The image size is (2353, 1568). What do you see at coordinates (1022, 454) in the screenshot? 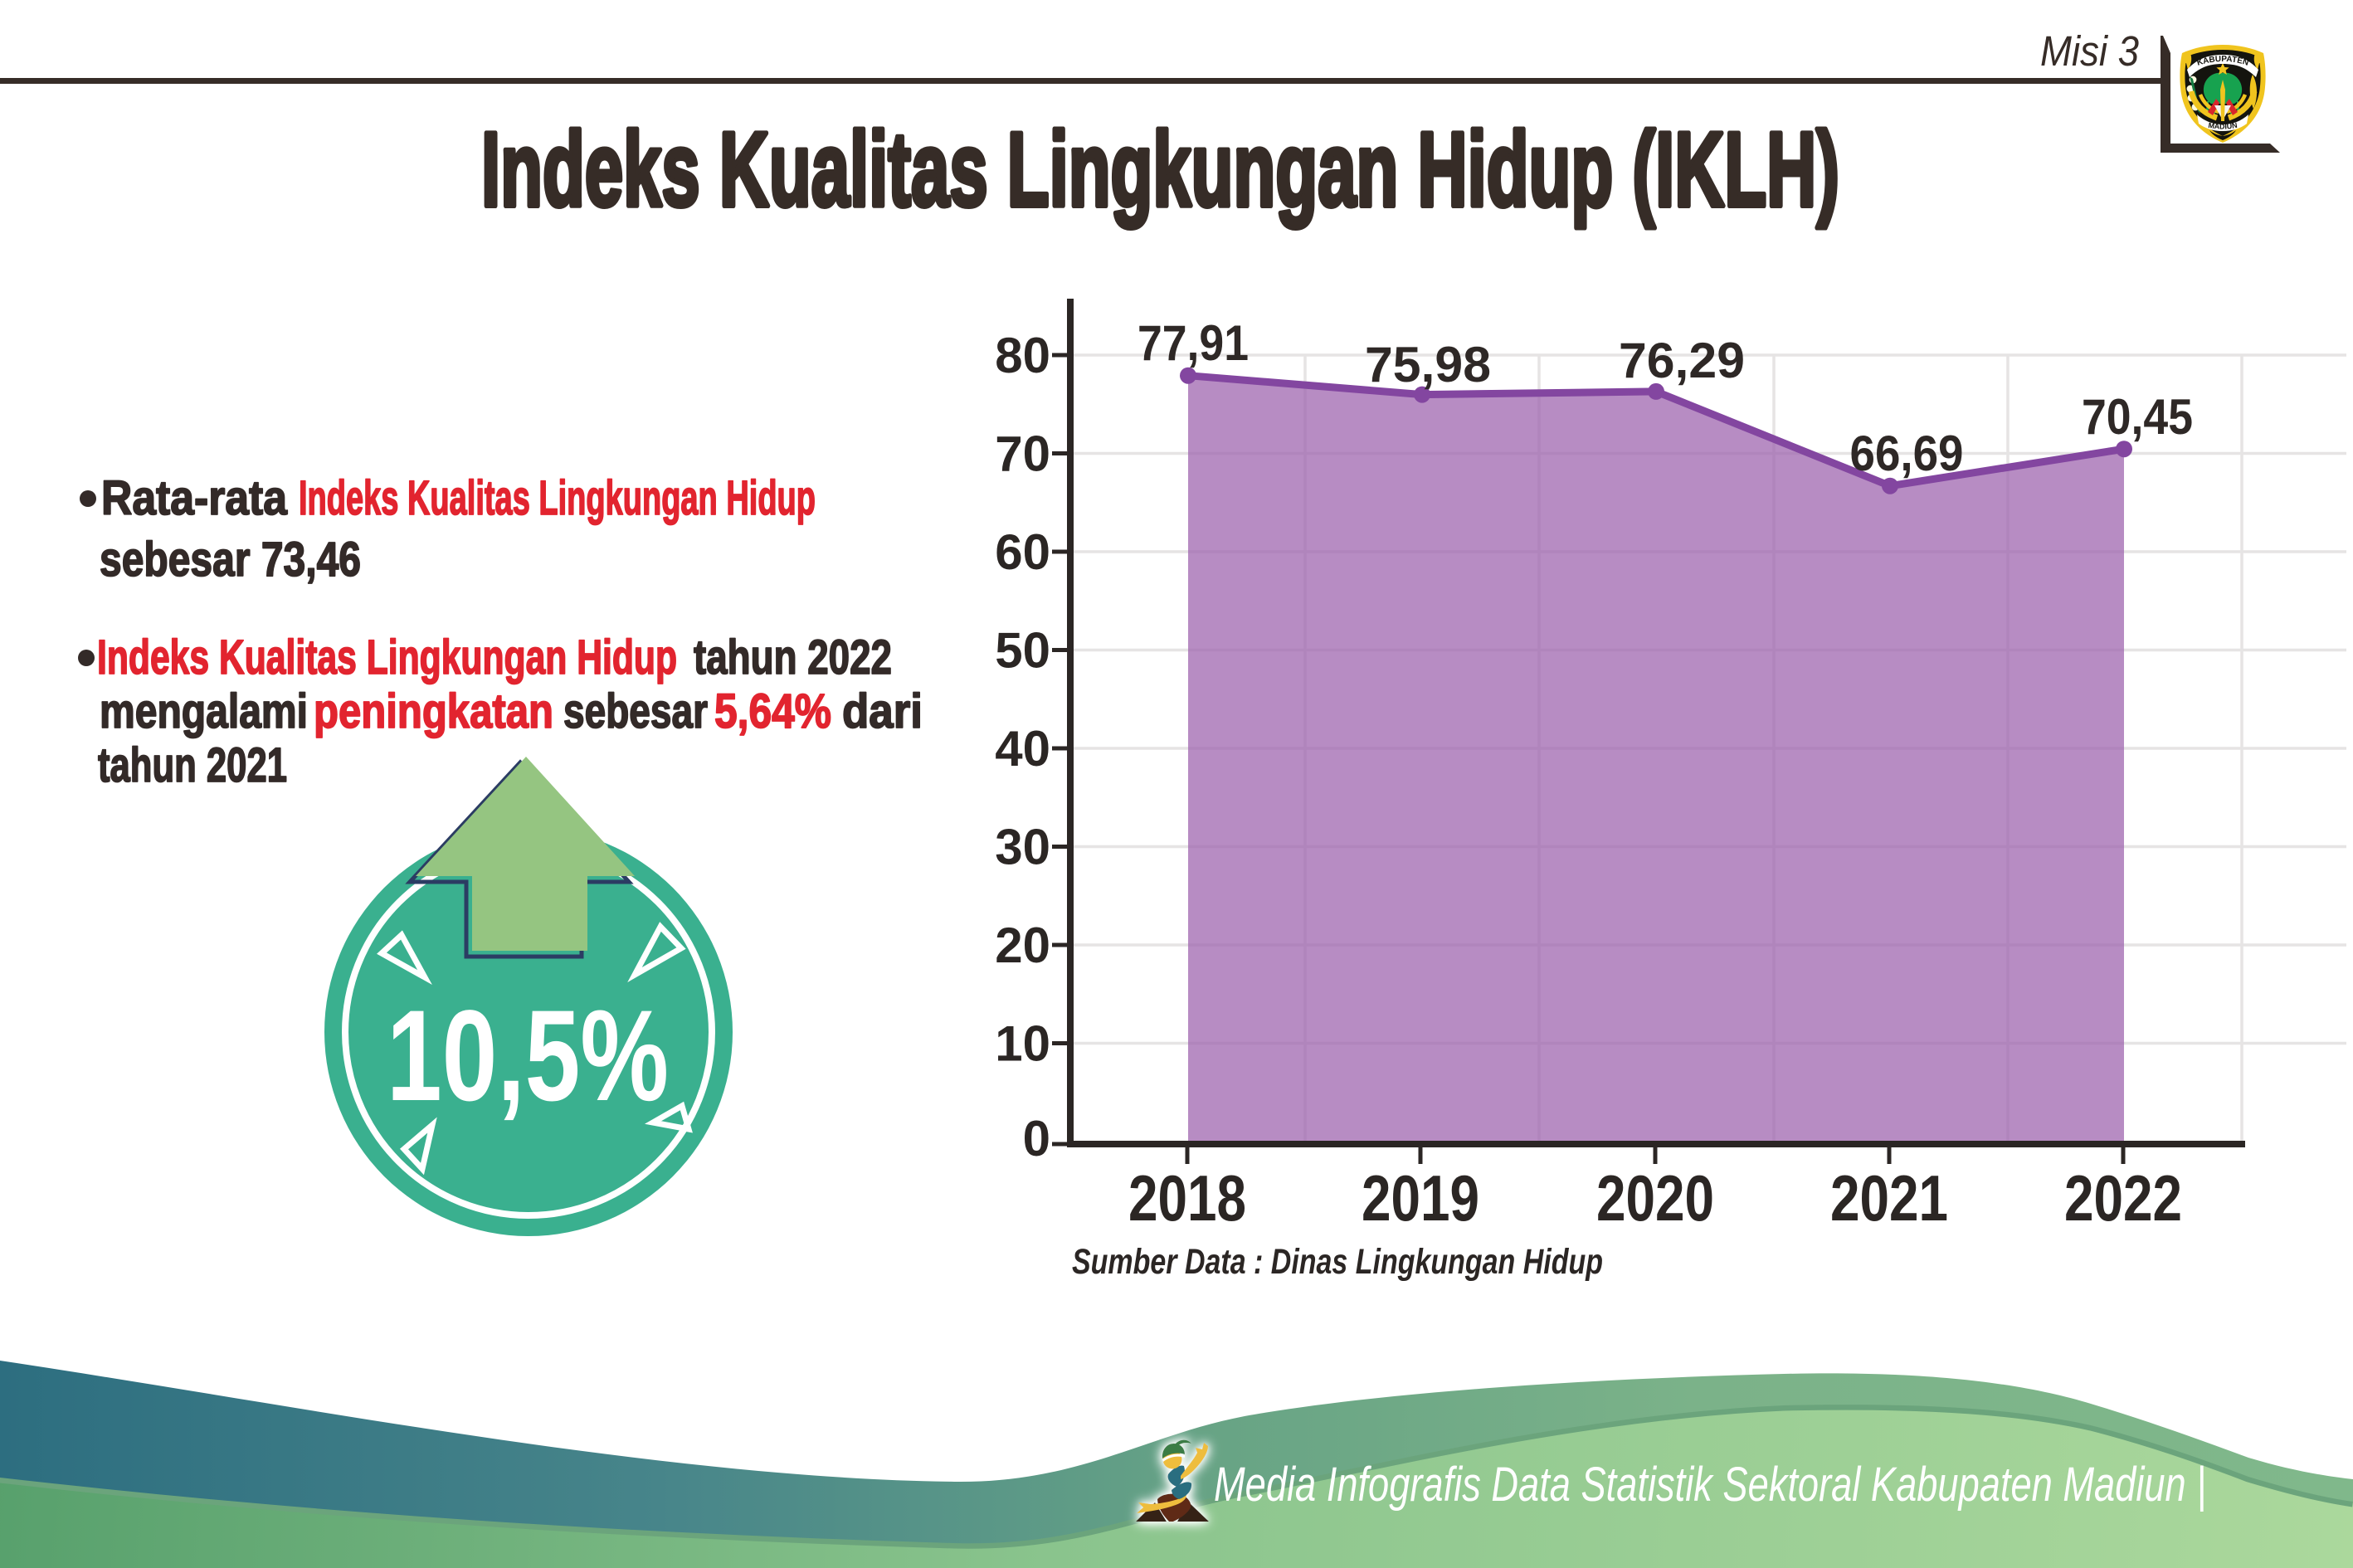
I see `svg-text: 70` at bounding box center [1022, 454].